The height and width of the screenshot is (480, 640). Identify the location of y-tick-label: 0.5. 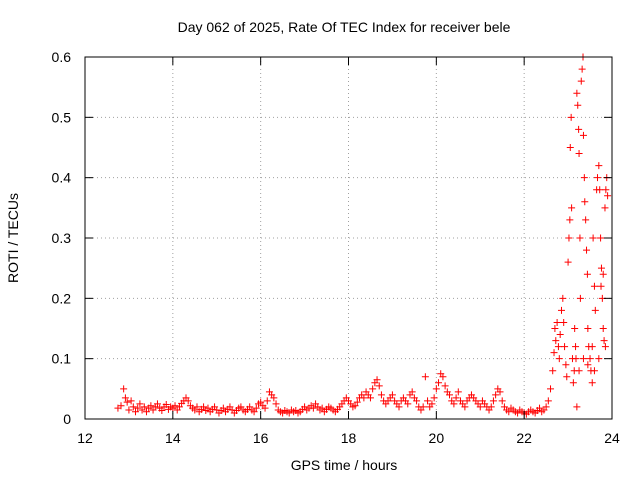
(62, 117).